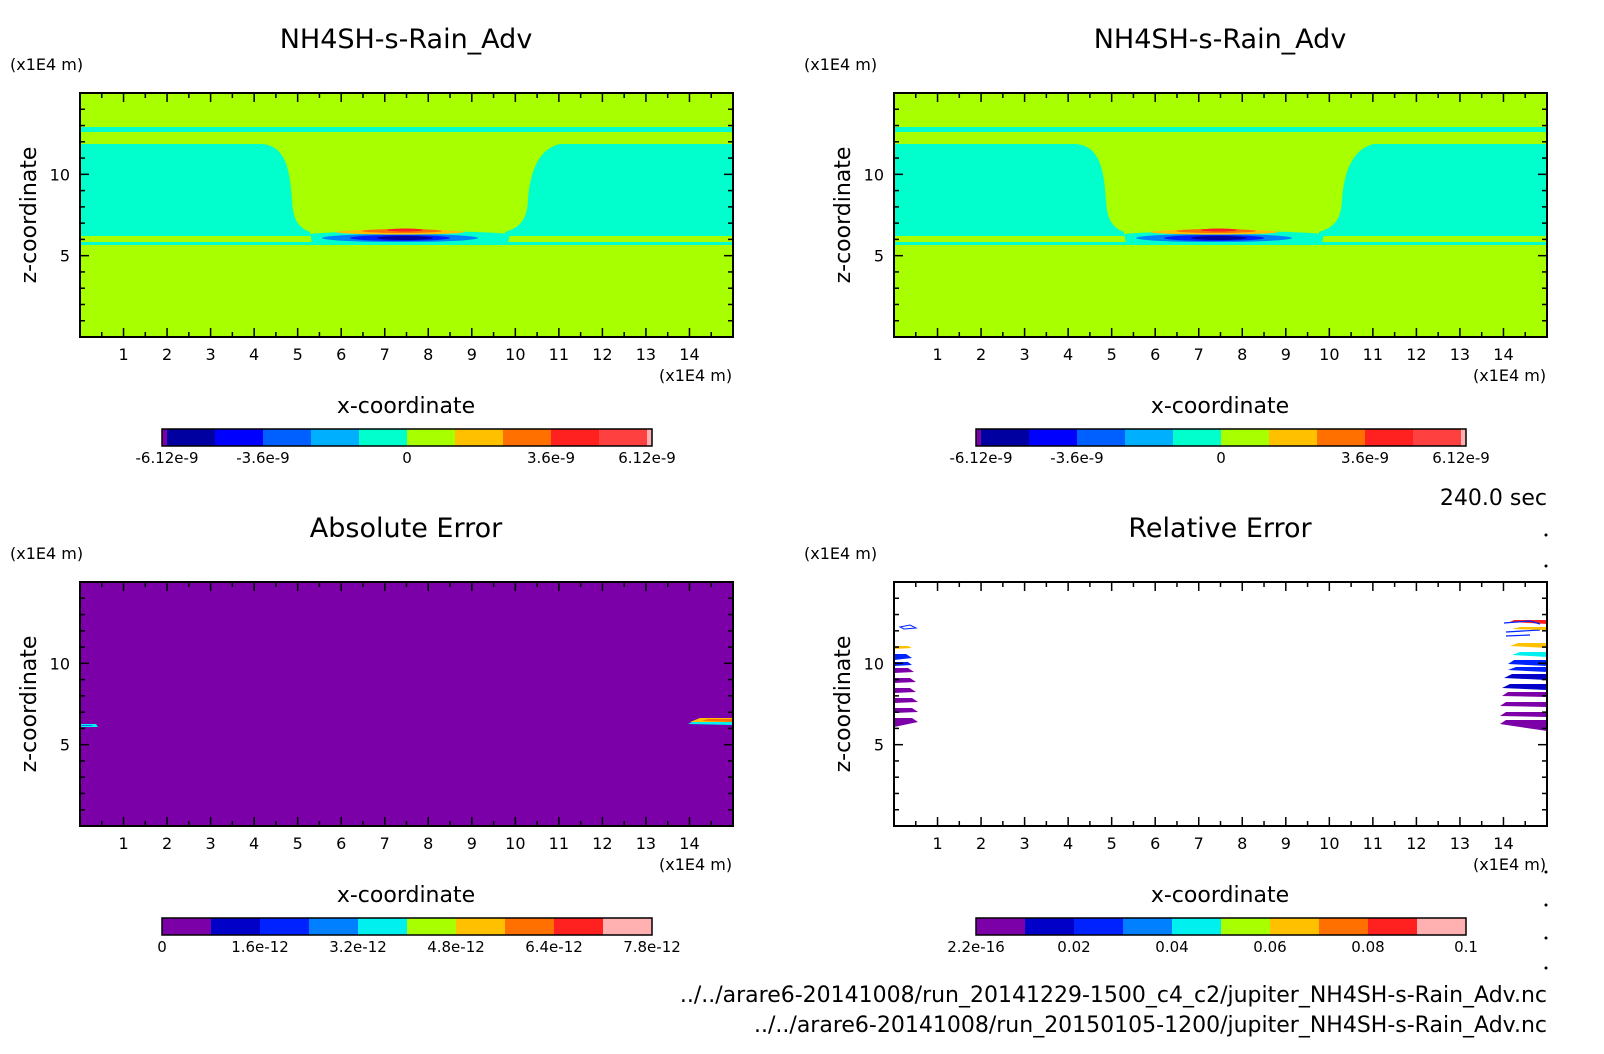 This screenshot has width=1604, height=1054. I want to click on margin-dots, so click(1546, 751).